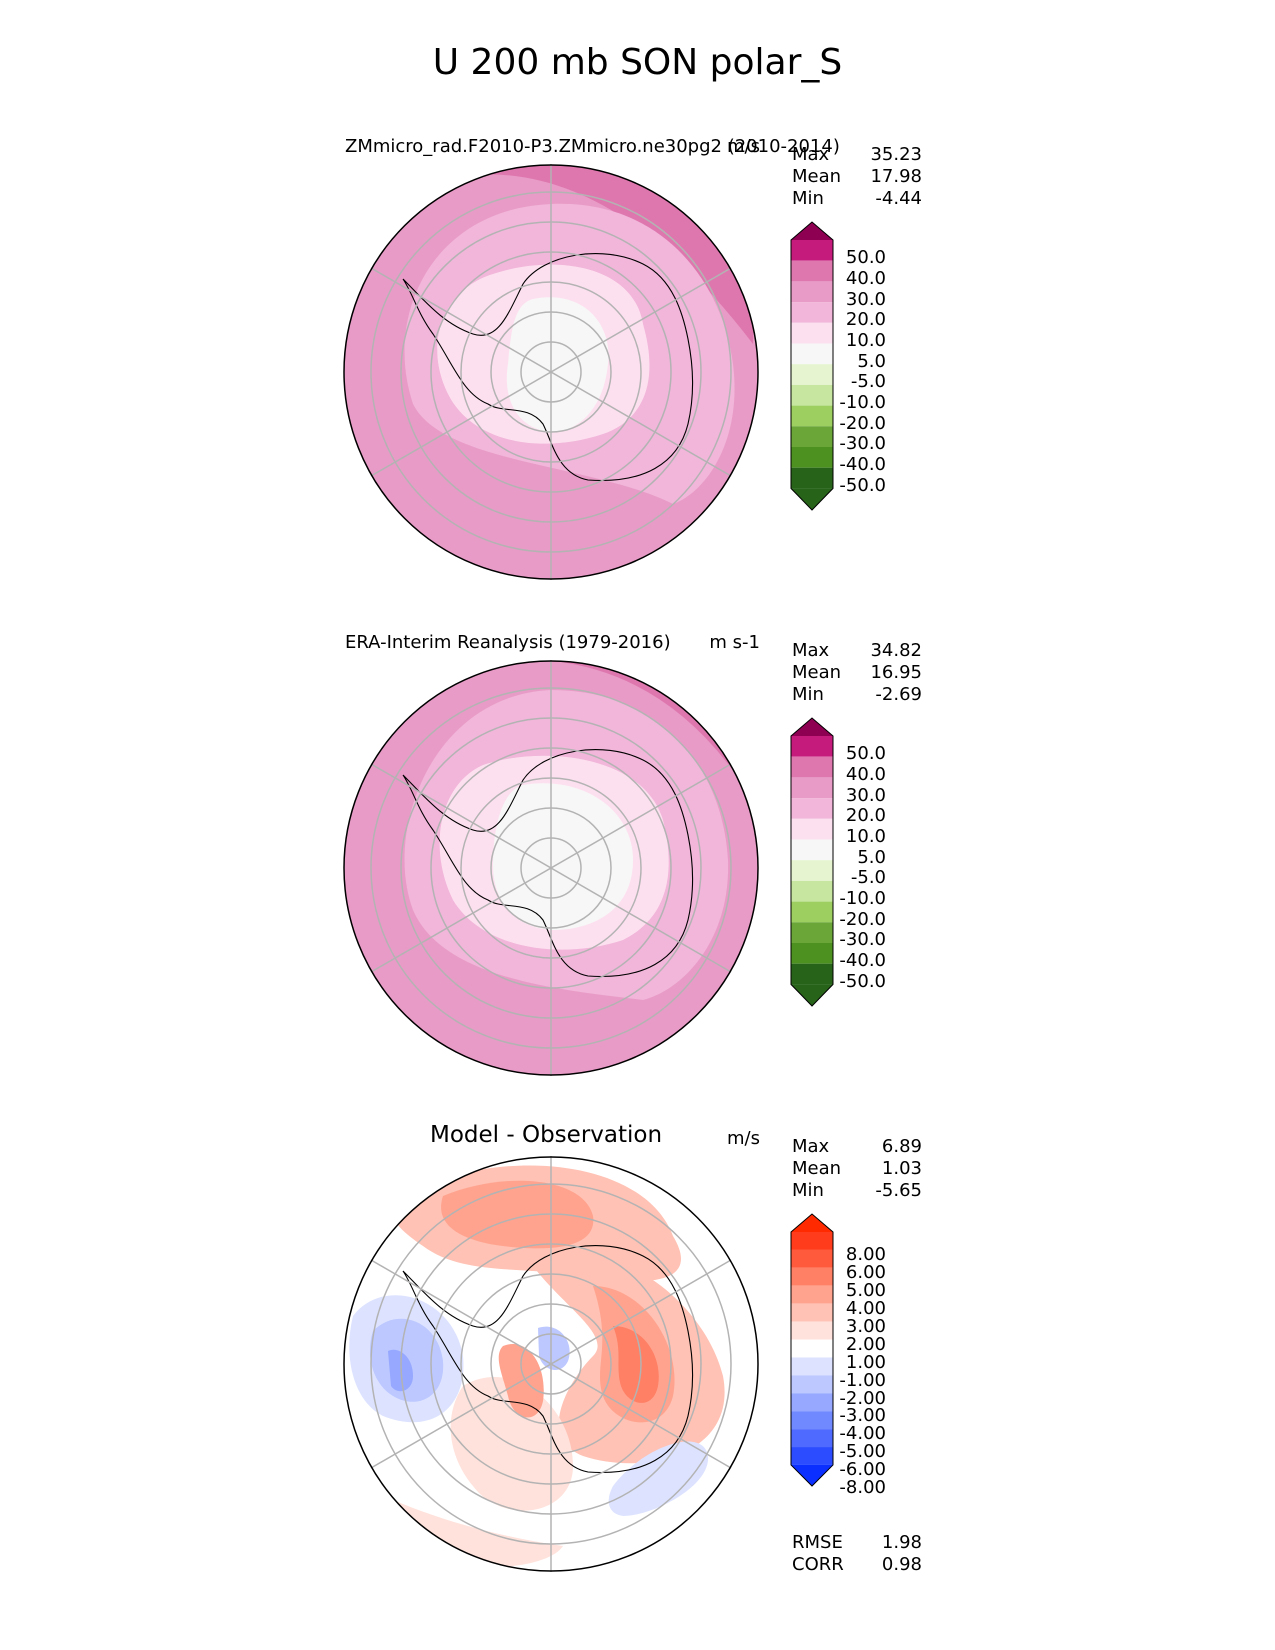 This screenshot has width=1275, height=1650. I want to click on colorbar-tick-label: -1.00, so click(862, 1380).